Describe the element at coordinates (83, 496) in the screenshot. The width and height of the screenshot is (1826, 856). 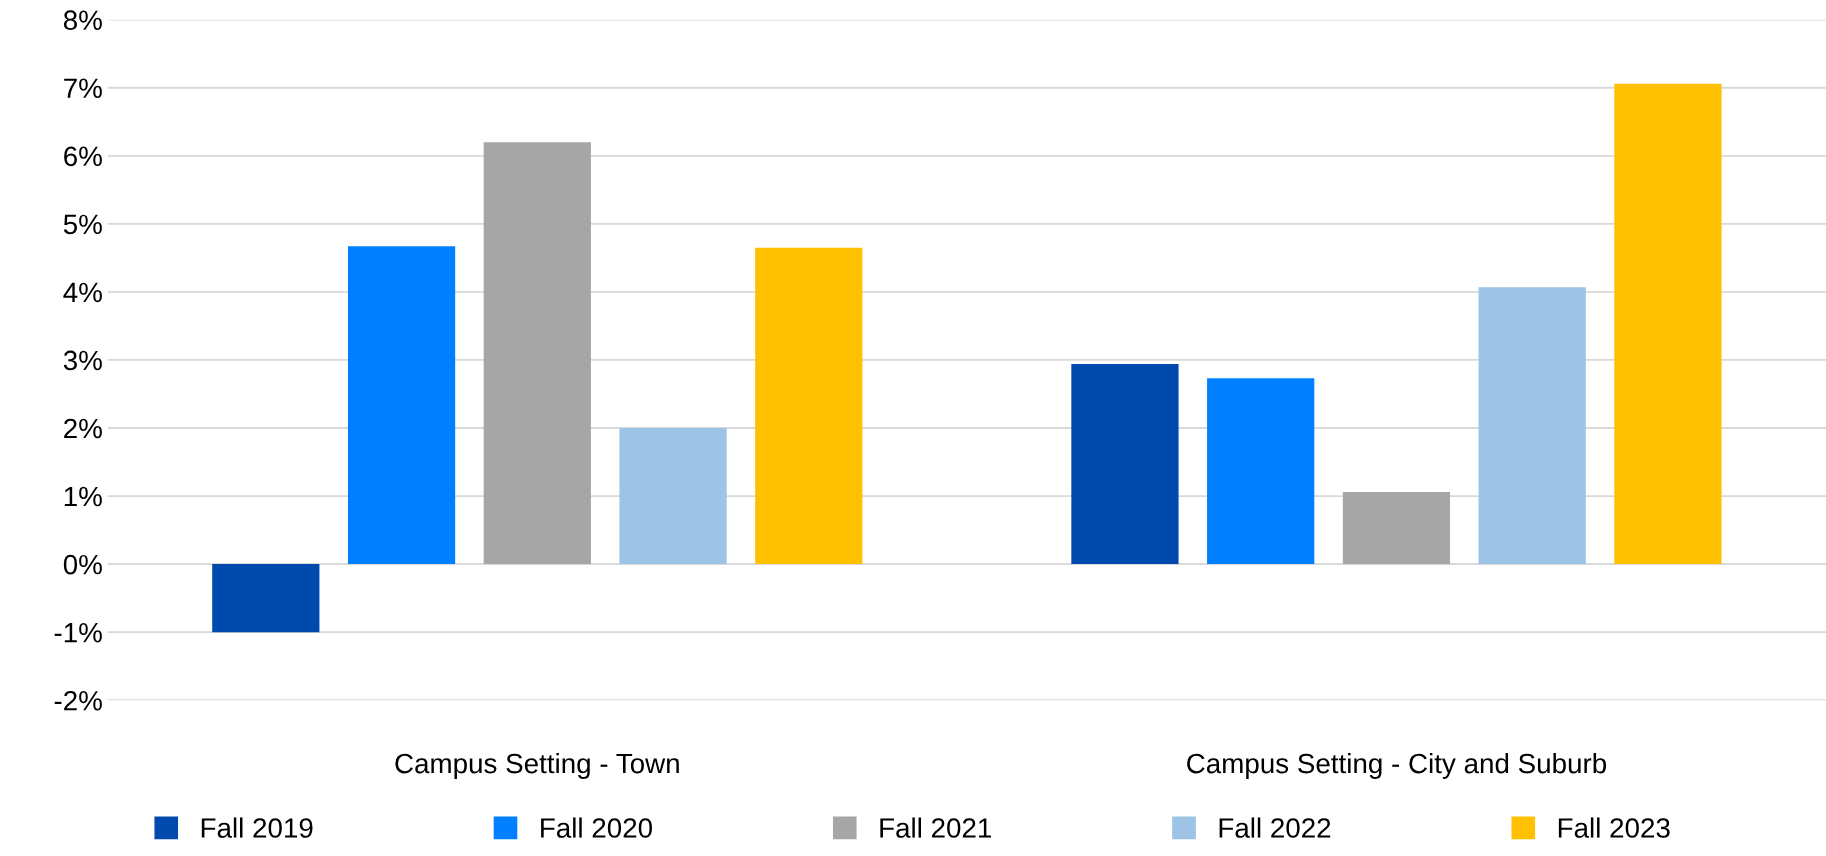
I see `y-tick-label: 1%` at that location.